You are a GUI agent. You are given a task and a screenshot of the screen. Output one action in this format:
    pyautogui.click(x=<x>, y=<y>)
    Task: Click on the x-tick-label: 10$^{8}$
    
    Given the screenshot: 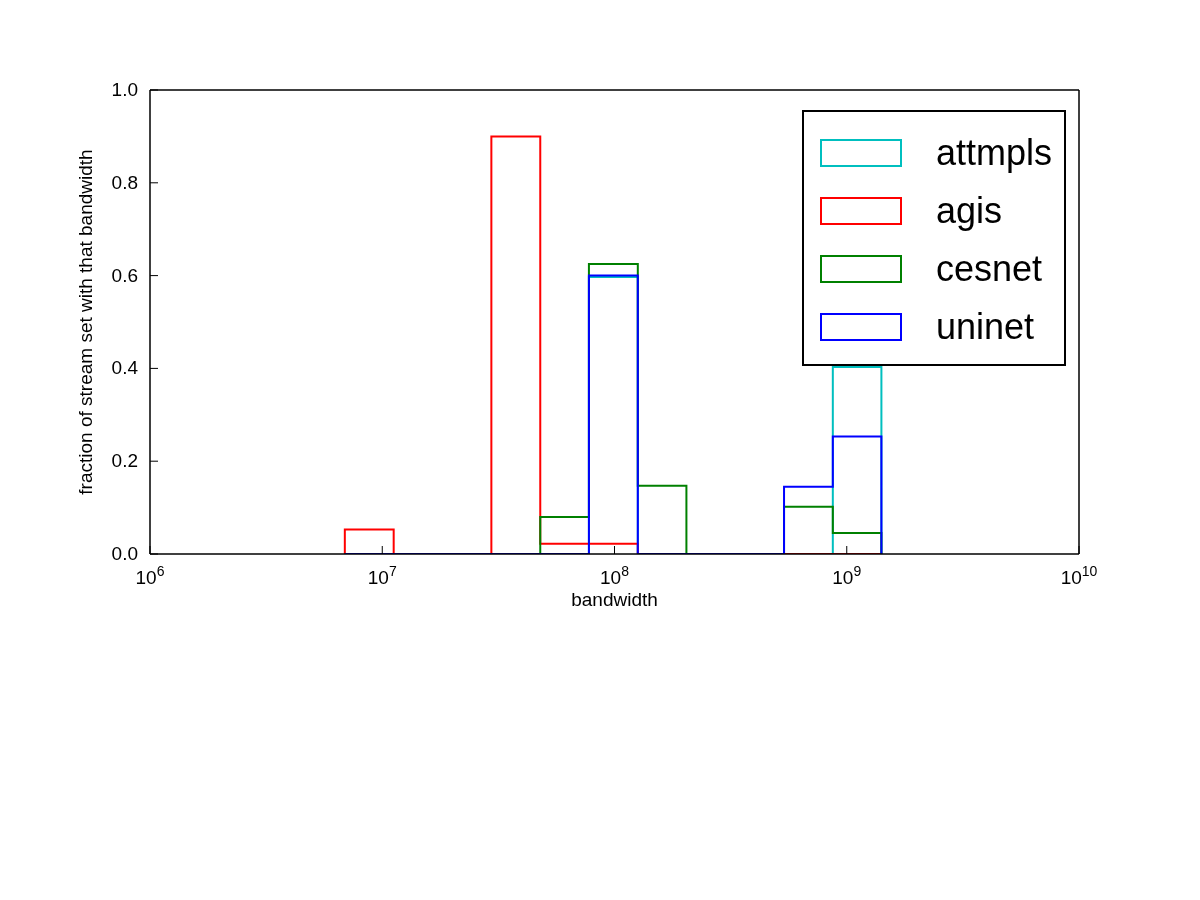 What is the action you would take?
    pyautogui.click(x=615, y=575)
    